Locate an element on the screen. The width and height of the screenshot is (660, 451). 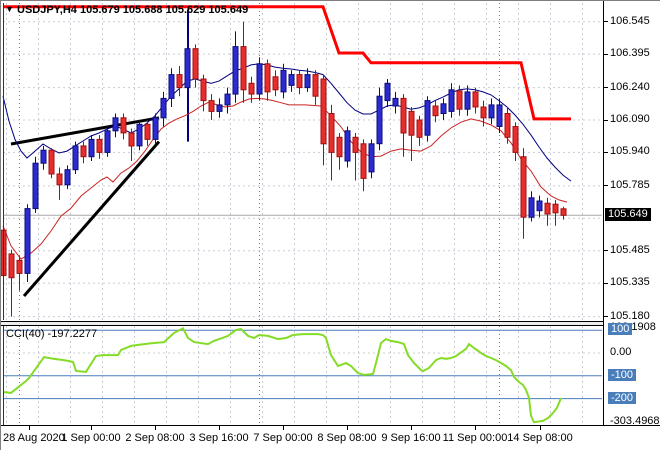
time-axis-label: 8 Sep 08:00 is located at coordinates (347, 438).